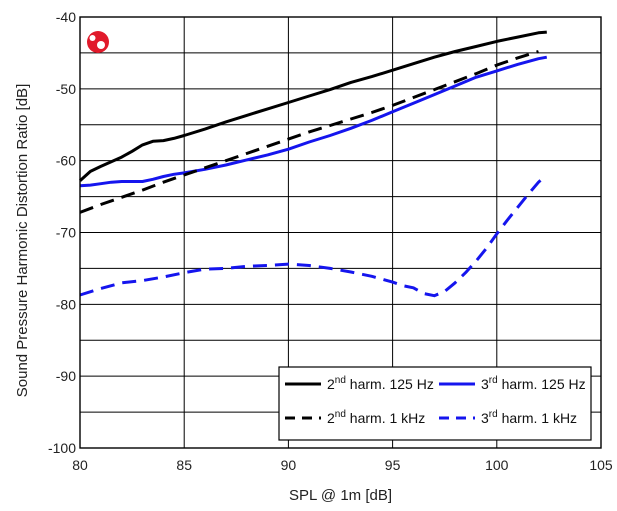  I want to click on x-tick-label: 95, so click(393, 465).